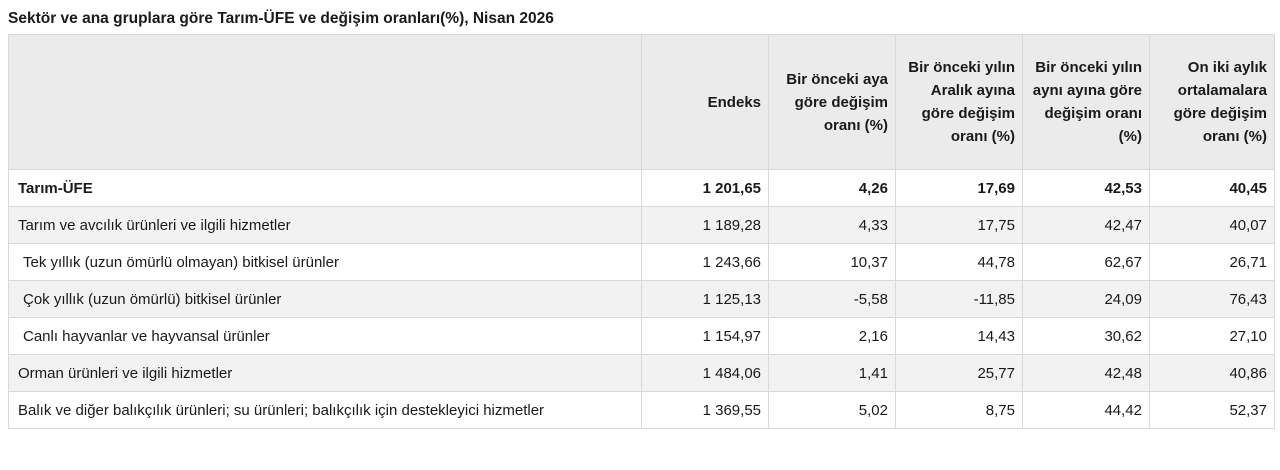 This screenshot has width=1280, height=470. Describe the element at coordinates (832, 336) in the screenshot. I see `cell-monthly-change: 2,16` at that location.